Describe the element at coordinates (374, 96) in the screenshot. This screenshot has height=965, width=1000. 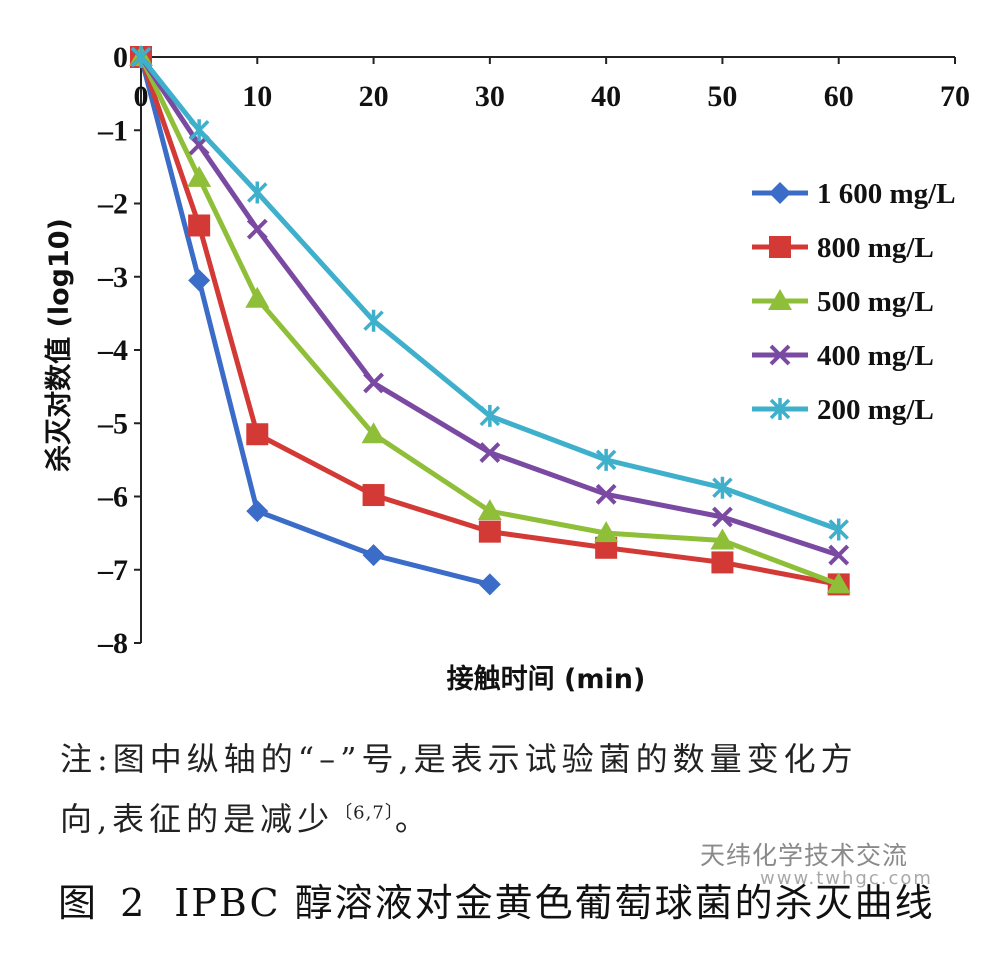
I see `x-tick-label: 20` at that location.